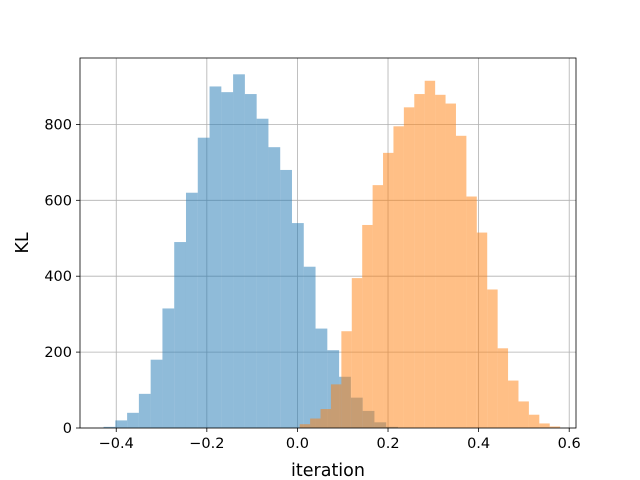 Image resolution: width=640 pixels, height=480 pixels. I want to click on x-tick-label: 0.4, so click(478, 444).